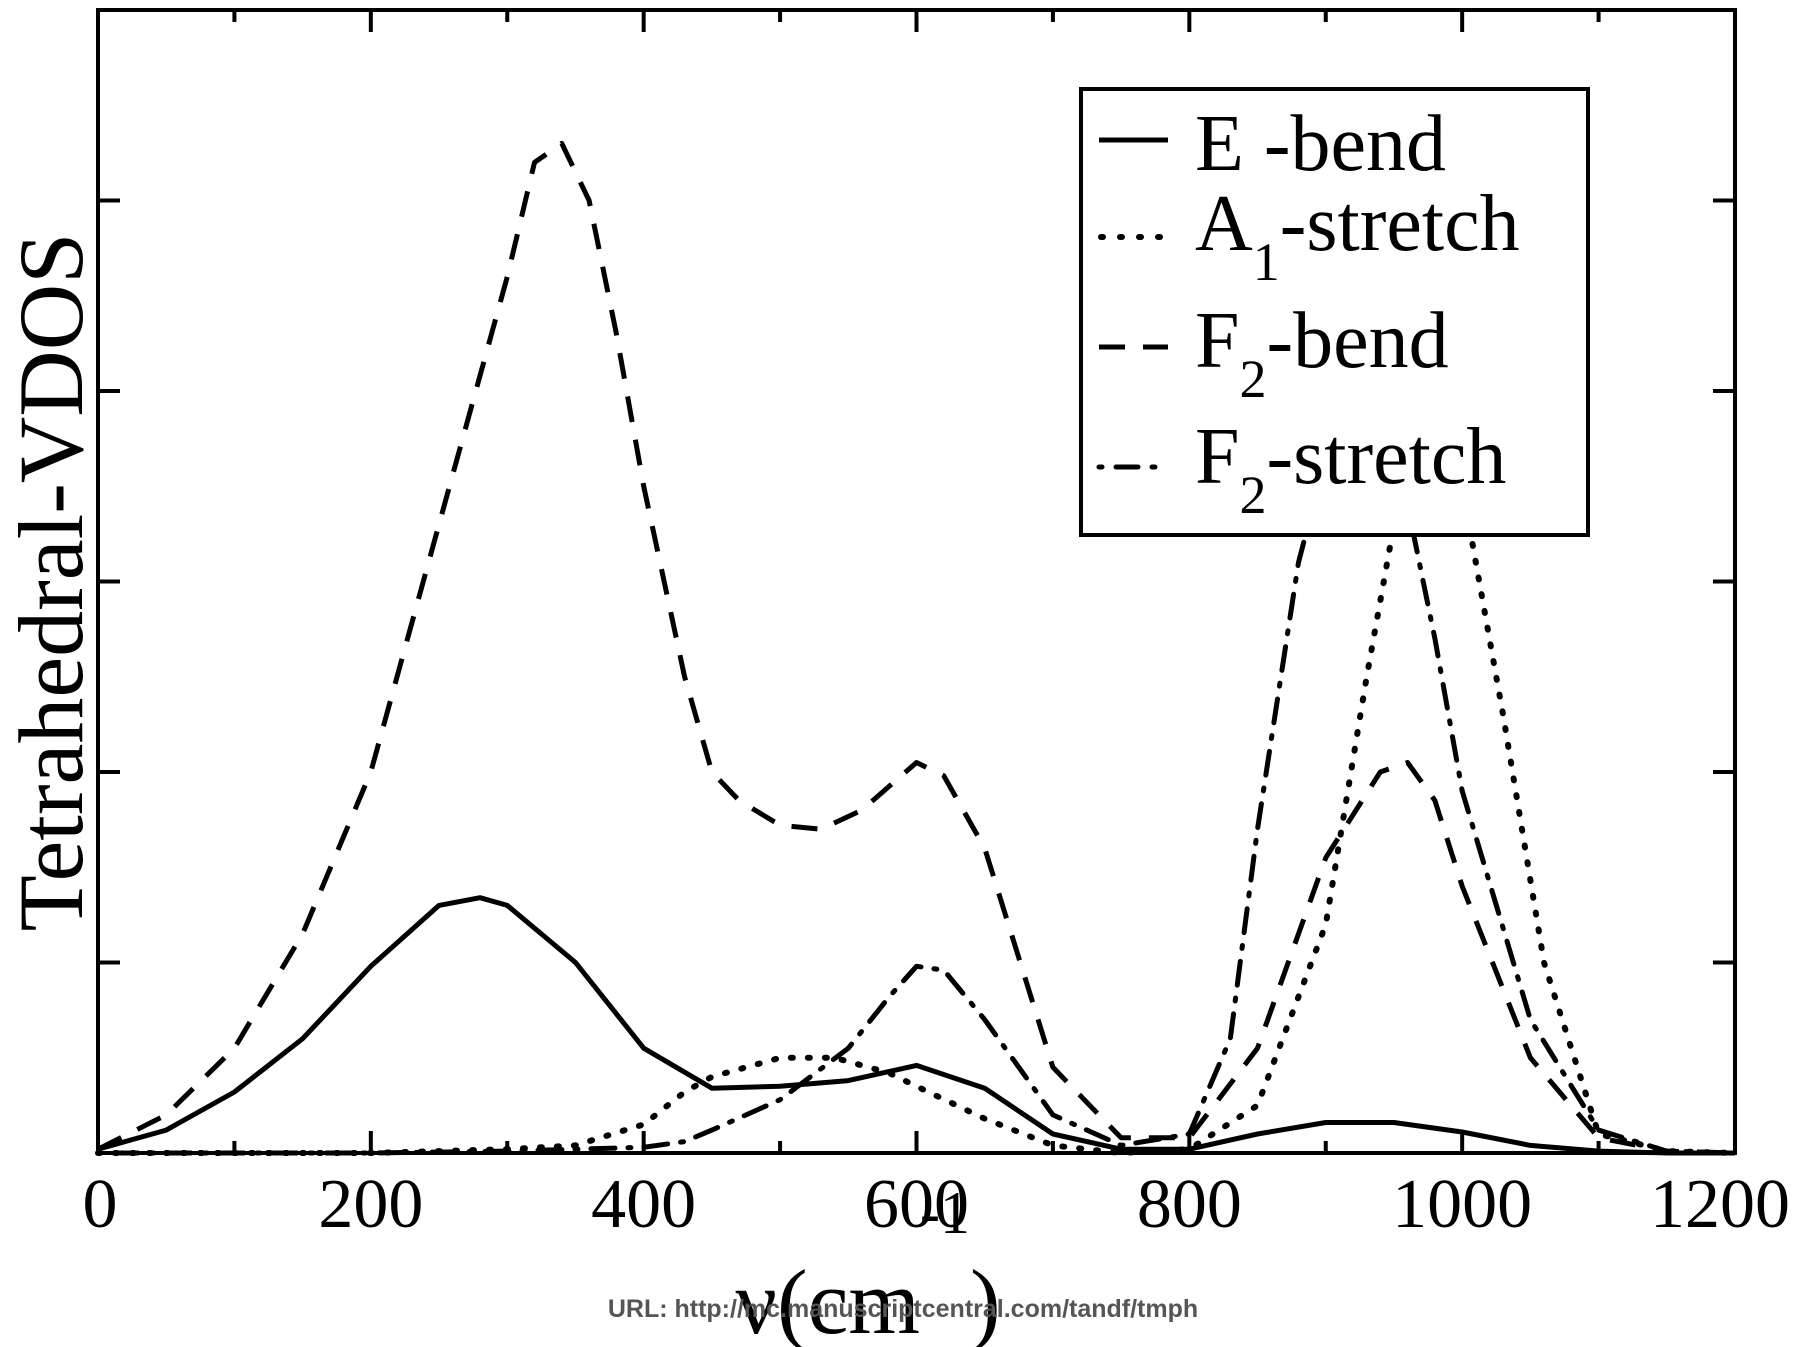 Image resolution: width=1807 pixels, height=1347 pixels. I want to click on x-axis-label: ν(cm-1), so click(867, 1263).